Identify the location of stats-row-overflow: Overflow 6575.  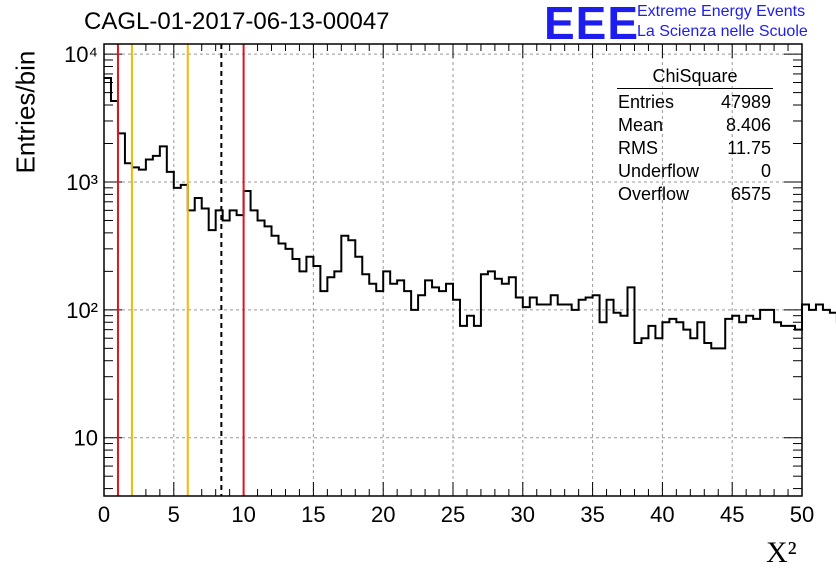
(692, 194).